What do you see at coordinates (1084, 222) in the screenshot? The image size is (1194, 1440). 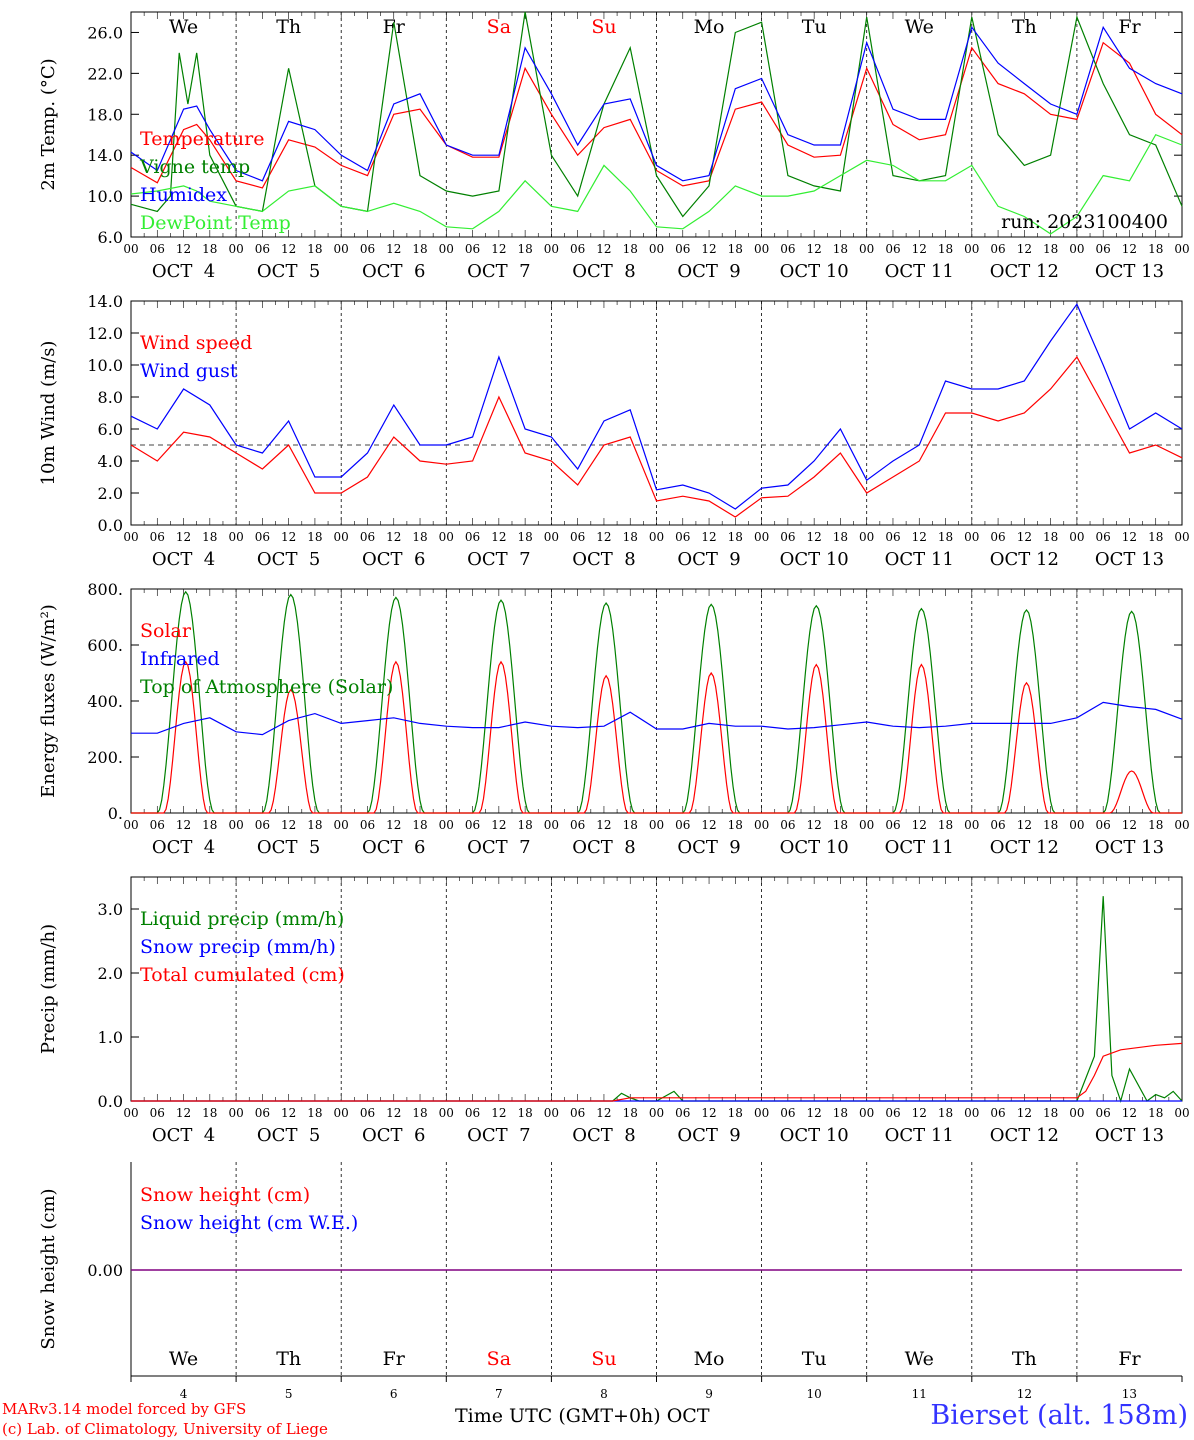 I see `run-label: run: 2023100400` at bounding box center [1084, 222].